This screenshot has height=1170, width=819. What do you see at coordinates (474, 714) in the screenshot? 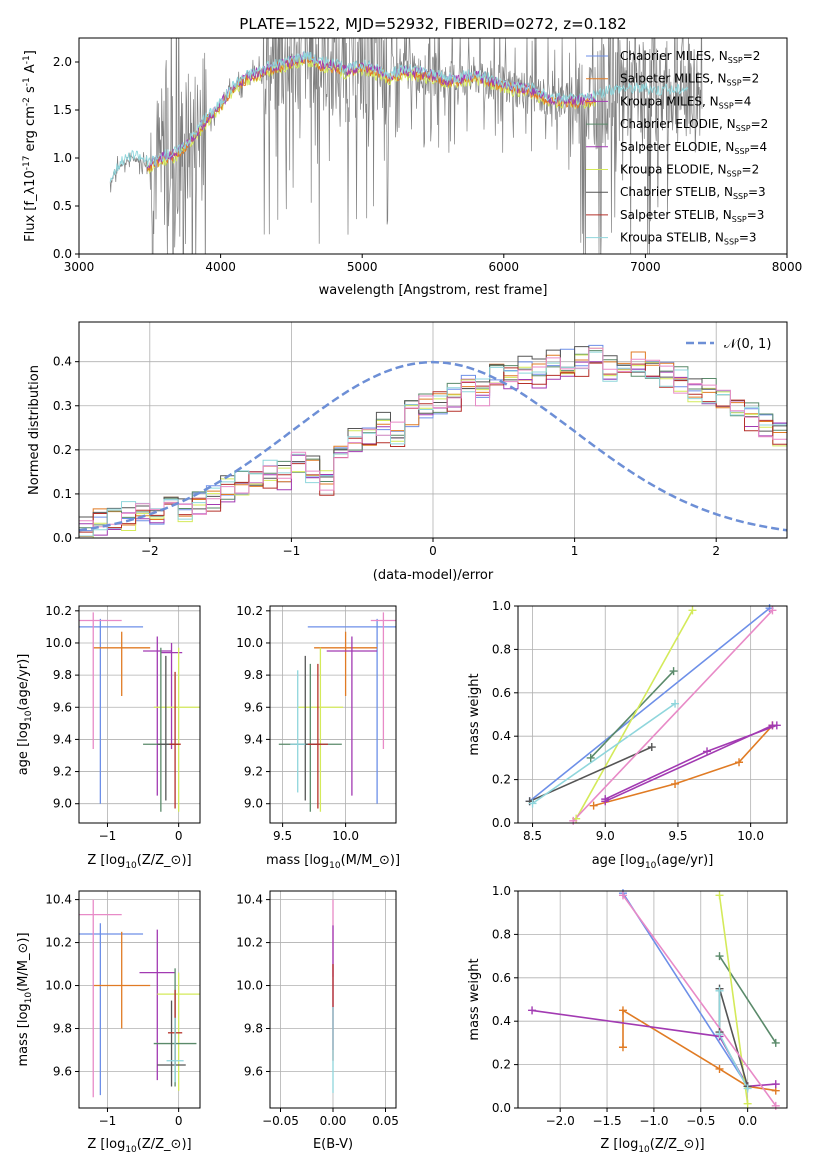
I see `y-axis-label: mass weight` at bounding box center [474, 714].